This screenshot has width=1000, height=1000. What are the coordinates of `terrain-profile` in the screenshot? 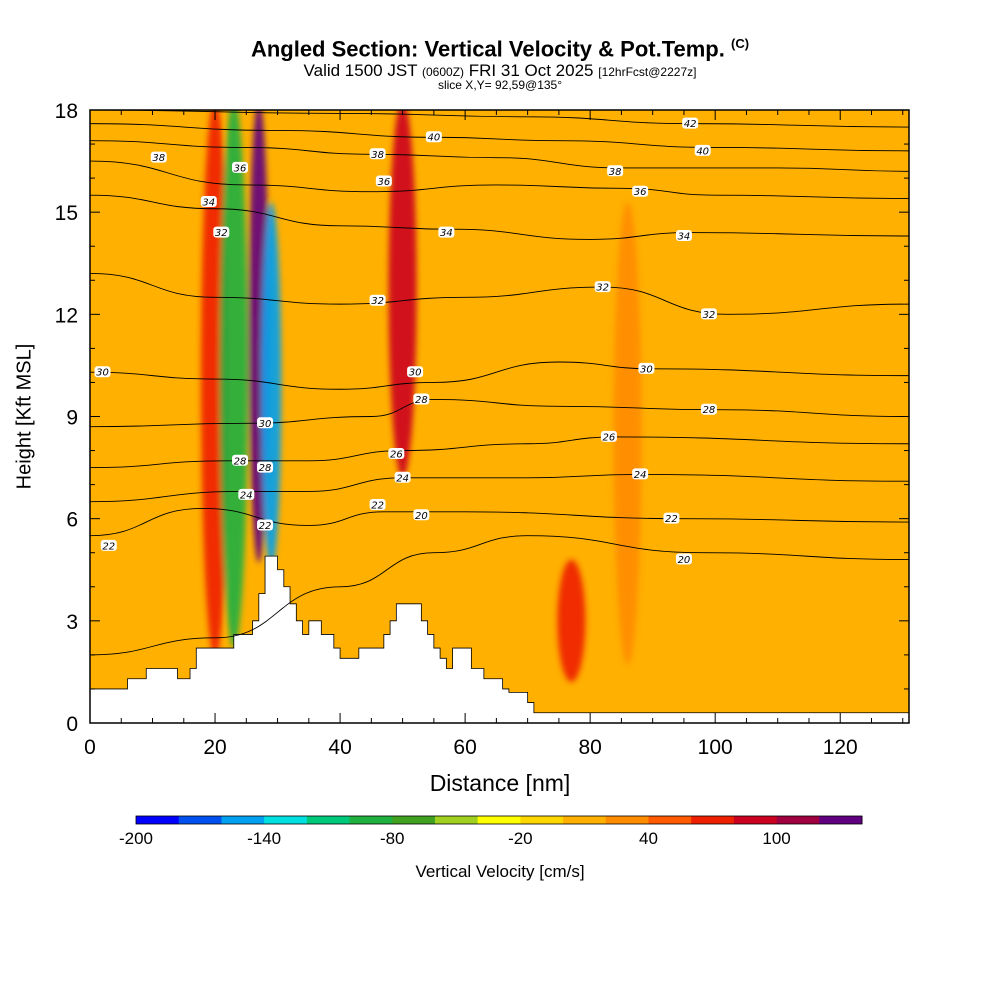 It's located at (499, 639).